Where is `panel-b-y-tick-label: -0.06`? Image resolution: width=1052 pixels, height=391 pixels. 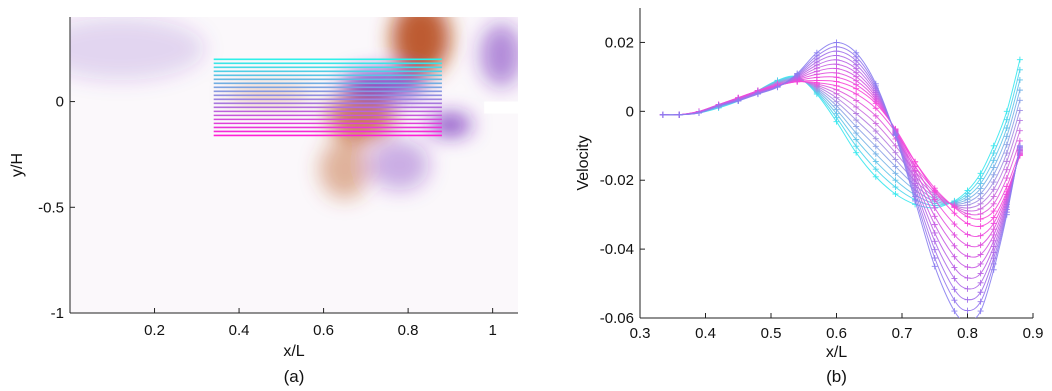 panel-b-y-tick-label: -0.06 is located at coordinates (617, 318).